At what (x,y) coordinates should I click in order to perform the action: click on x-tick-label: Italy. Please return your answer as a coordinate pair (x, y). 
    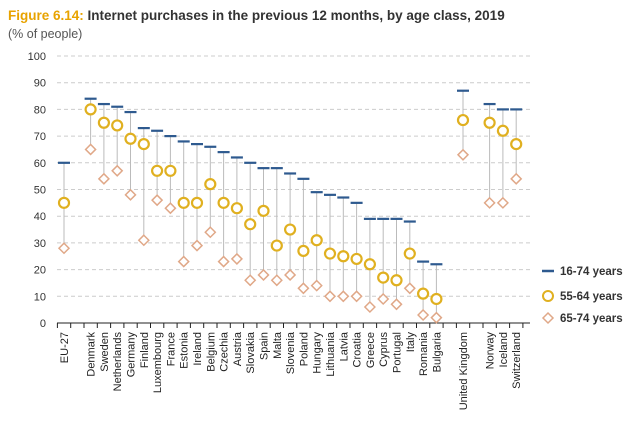
    Looking at the image, I should click on (411, 342).